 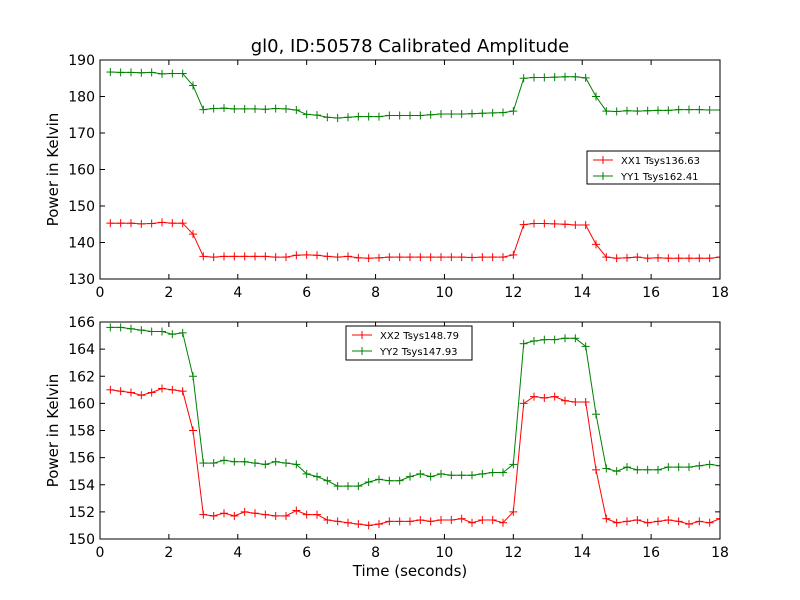 What do you see at coordinates (375, 553) in the screenshot?
I see `x-tick-label-2-4: 8` at bounding box center [375, 553].